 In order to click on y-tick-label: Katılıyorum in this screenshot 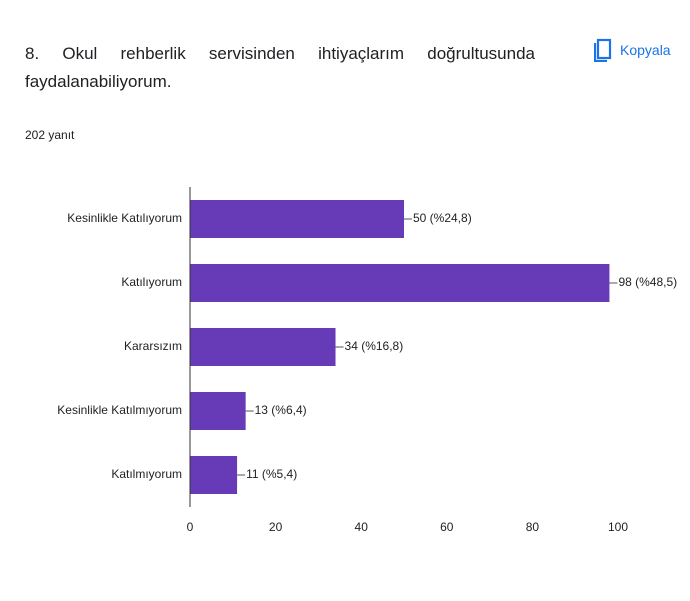, I will do `click(151, 282)`.